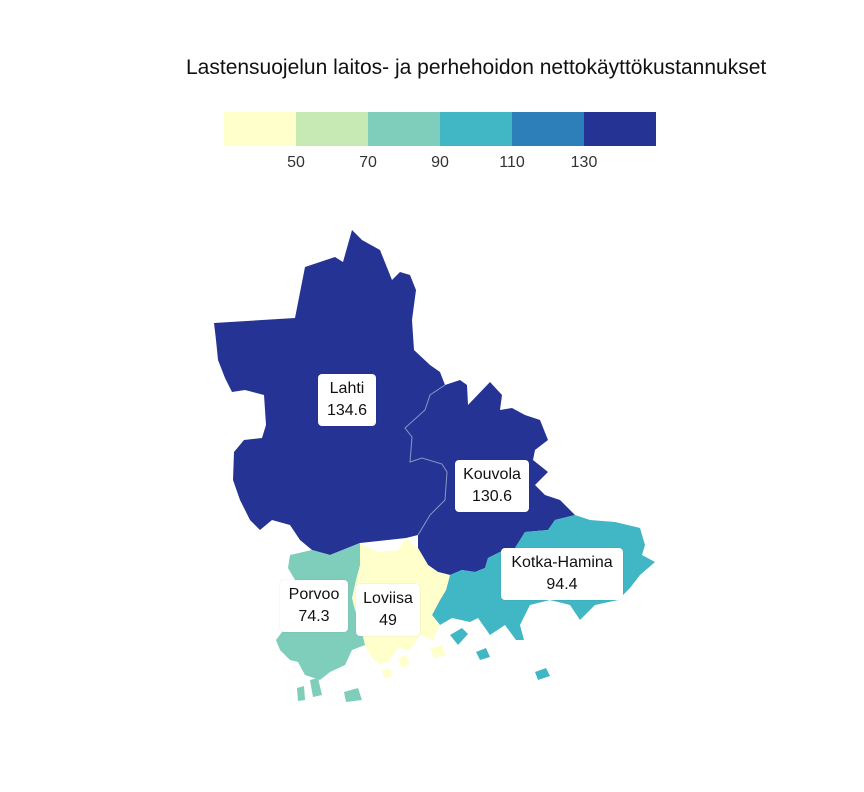  I want to click on border-lahti-kouvola, so click(426, 460).